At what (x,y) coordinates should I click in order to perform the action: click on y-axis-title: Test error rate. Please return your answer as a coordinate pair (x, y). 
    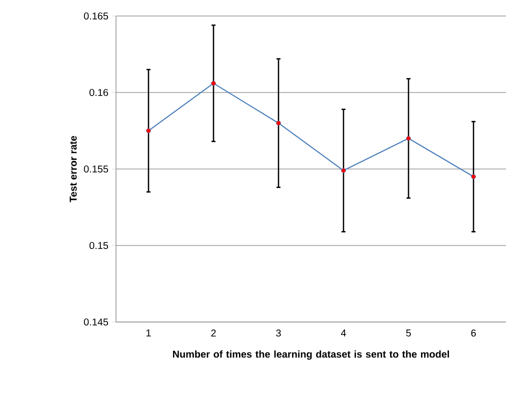
    Looking at the image, I should click on (73, 169).